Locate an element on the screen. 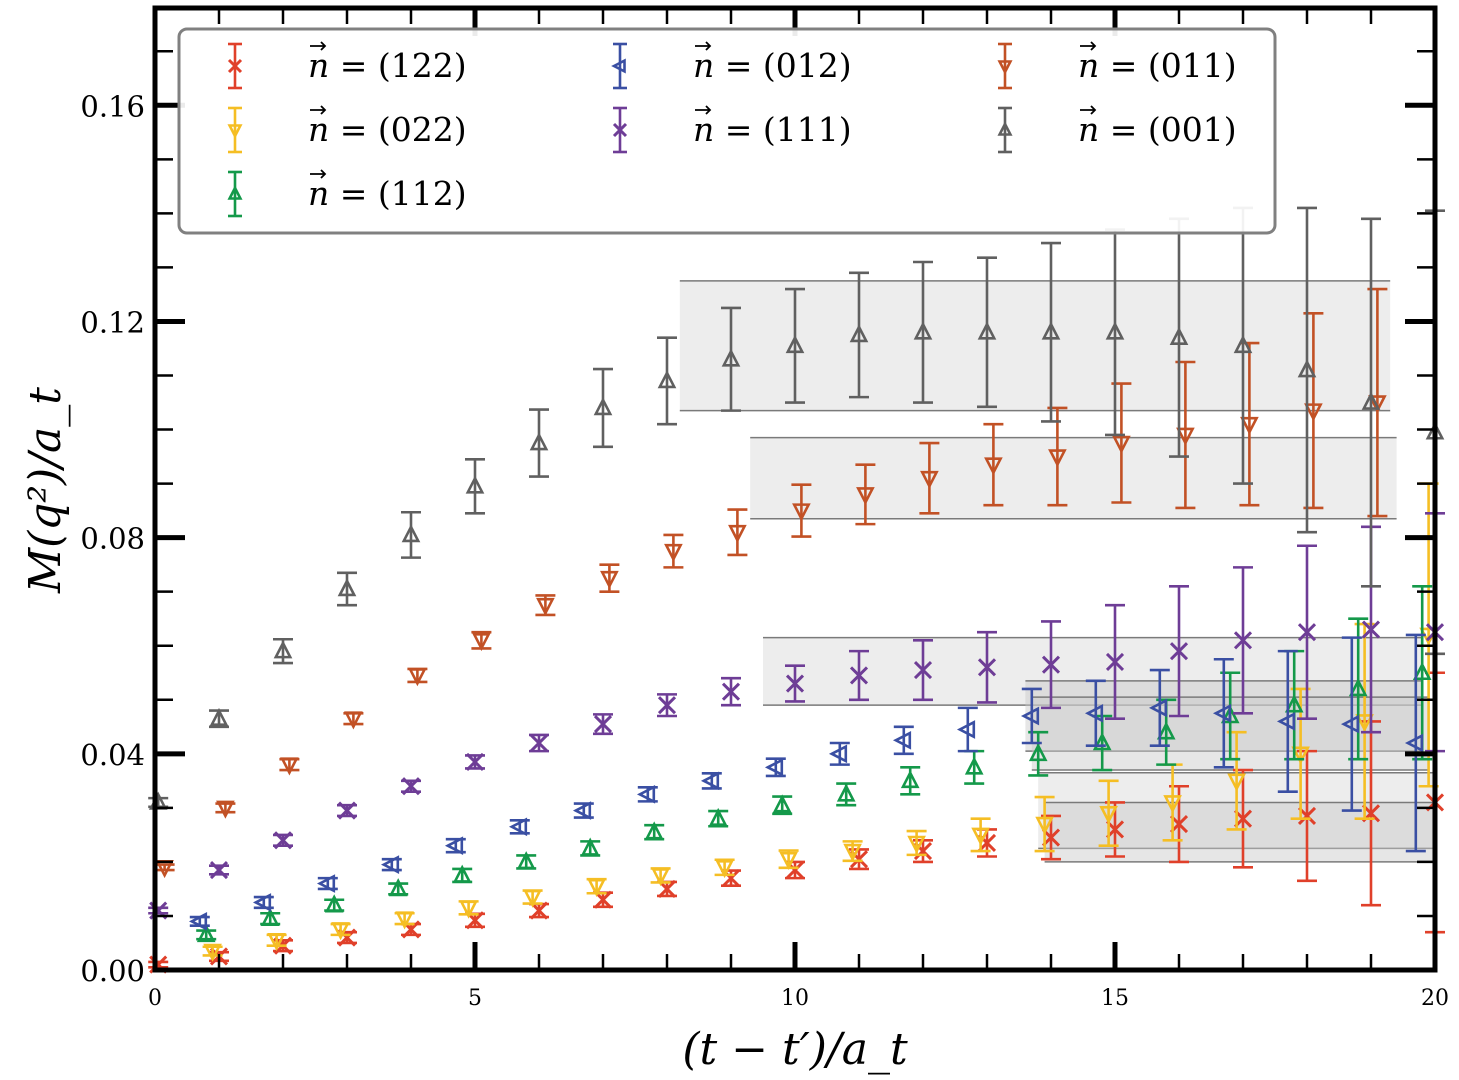 The width and height of the screenshot is (1459, 1080). legend-entry: n = (012) is located at coordinates (731, 65).